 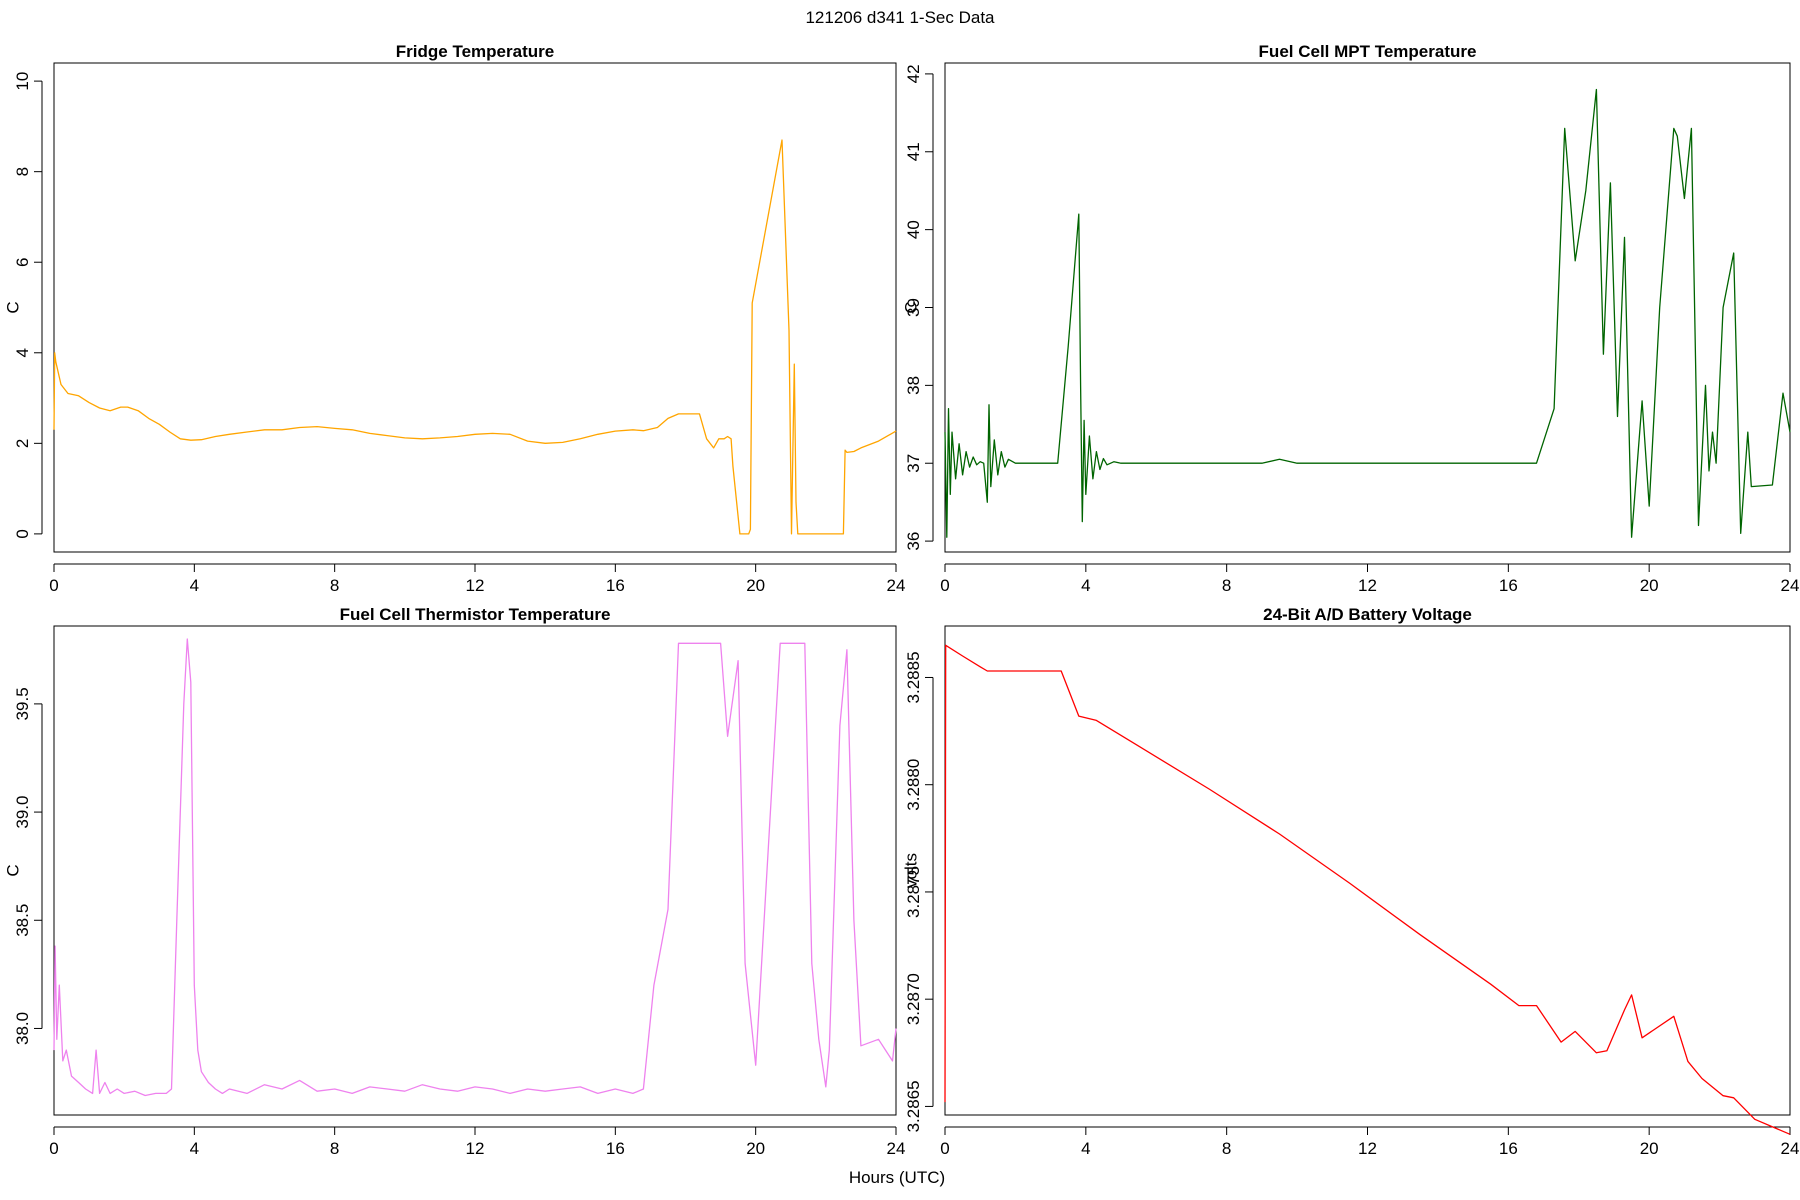 What do you see at coordinates (1367, 614) in the screenshot?
I see `chart-3-title: 24-Bit A/D Battery Voltage` at bounding box center [1367, 614].